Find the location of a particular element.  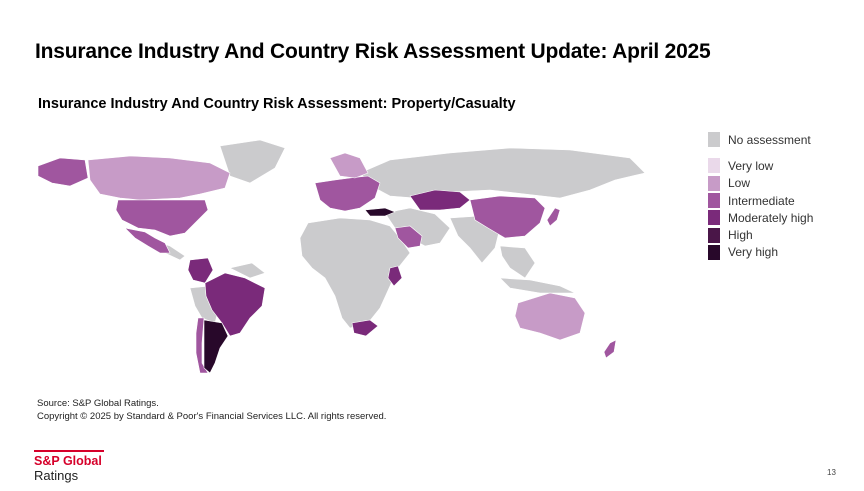

africa-shape is located at coordinates (355, 273).